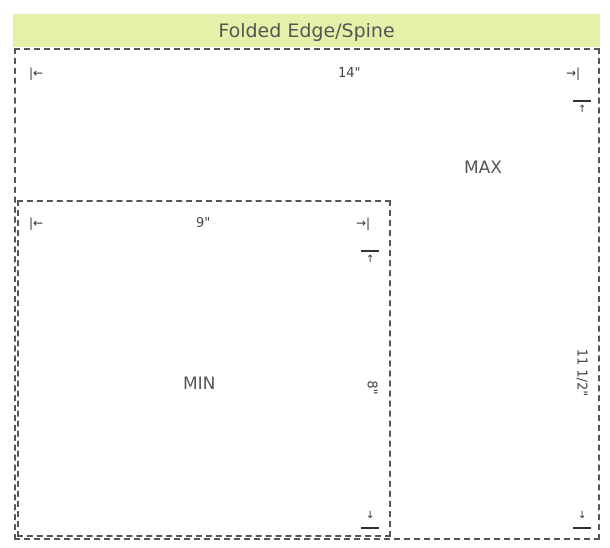 This screenshot has height=548, width=610. Describe the element at coordinates (36, 223) in the screenshot. I see `min-width-left-arrow-icon: |←` at that location.